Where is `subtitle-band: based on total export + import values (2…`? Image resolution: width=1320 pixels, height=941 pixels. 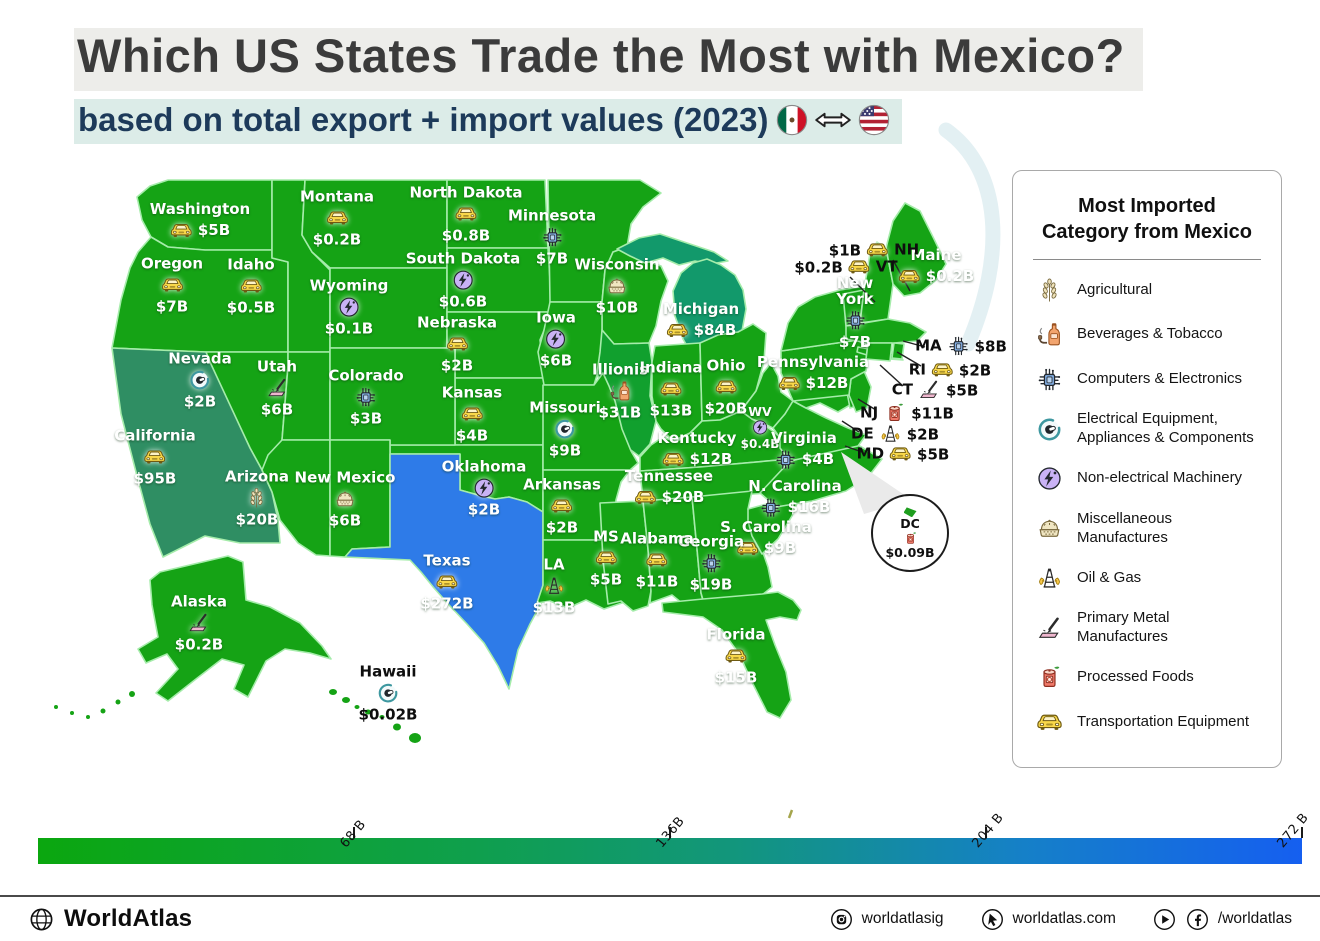
subtitle-band: based on total export + import values (2… is located at coordinates (488, 121).